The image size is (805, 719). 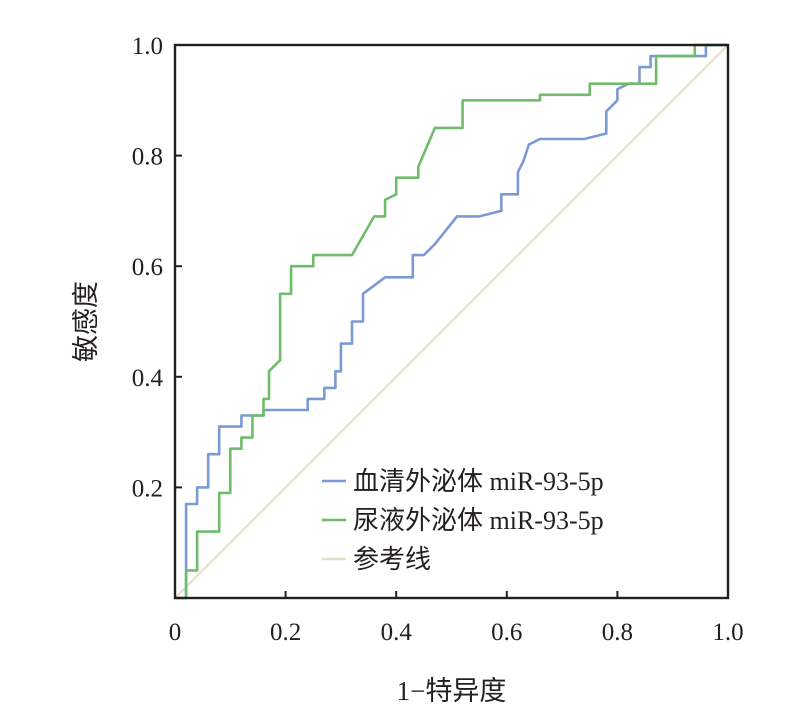 I want to click on x-axis-title: 1−特异度, so click(x=452, y=691).